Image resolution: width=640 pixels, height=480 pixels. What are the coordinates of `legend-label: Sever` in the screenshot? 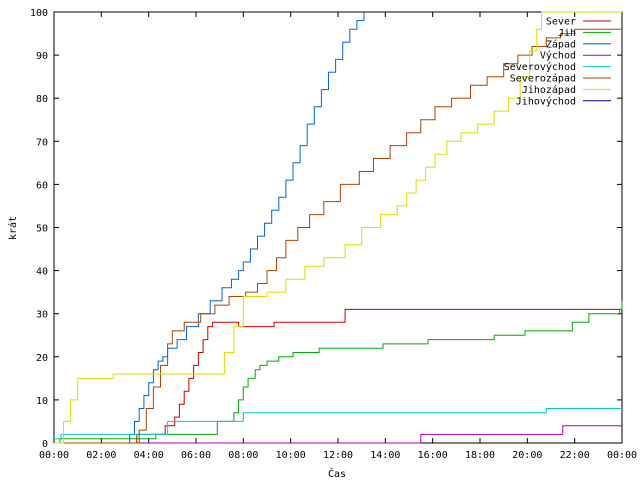 It's located at (561, 22).